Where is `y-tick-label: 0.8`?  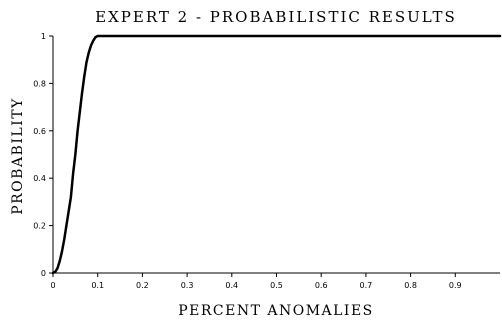 y-tick-label: 0.8 is located at coordinates (39, 83).